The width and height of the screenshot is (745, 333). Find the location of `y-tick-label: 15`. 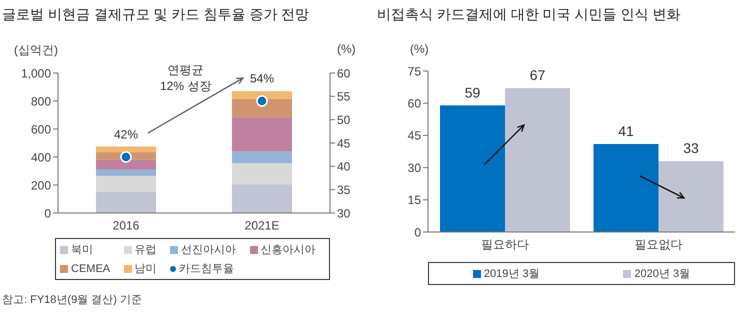

y-tick-label: 15 is located at coordinates (415, 200).